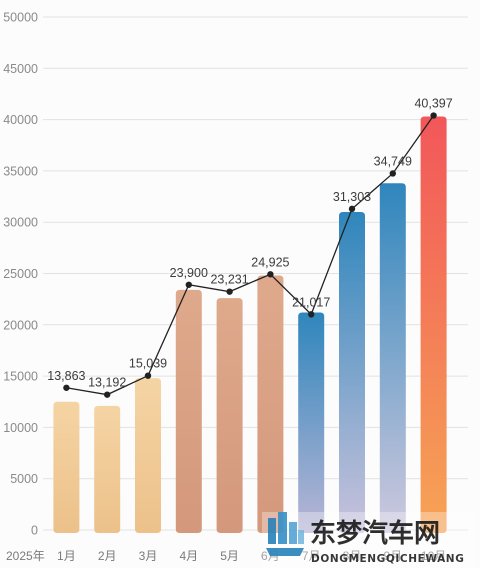  Describe the element at coordinates (433, 115) in the screenshot. I see `line-point-10月` at that location.